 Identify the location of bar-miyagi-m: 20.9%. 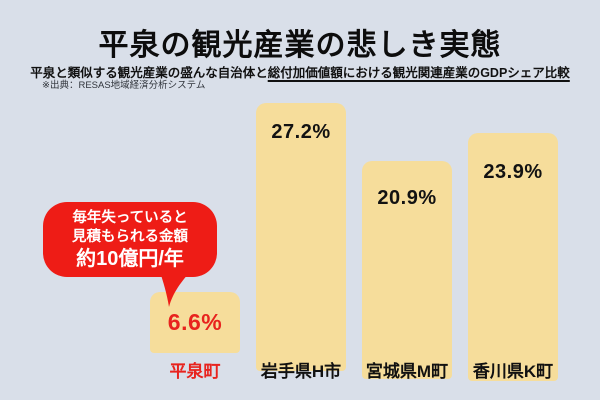
(407, 270).